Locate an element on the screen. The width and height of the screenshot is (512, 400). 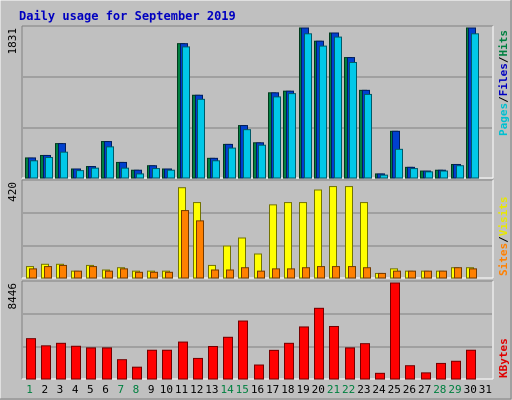
day-label-3: 3 is located at coordinates (60, 389).